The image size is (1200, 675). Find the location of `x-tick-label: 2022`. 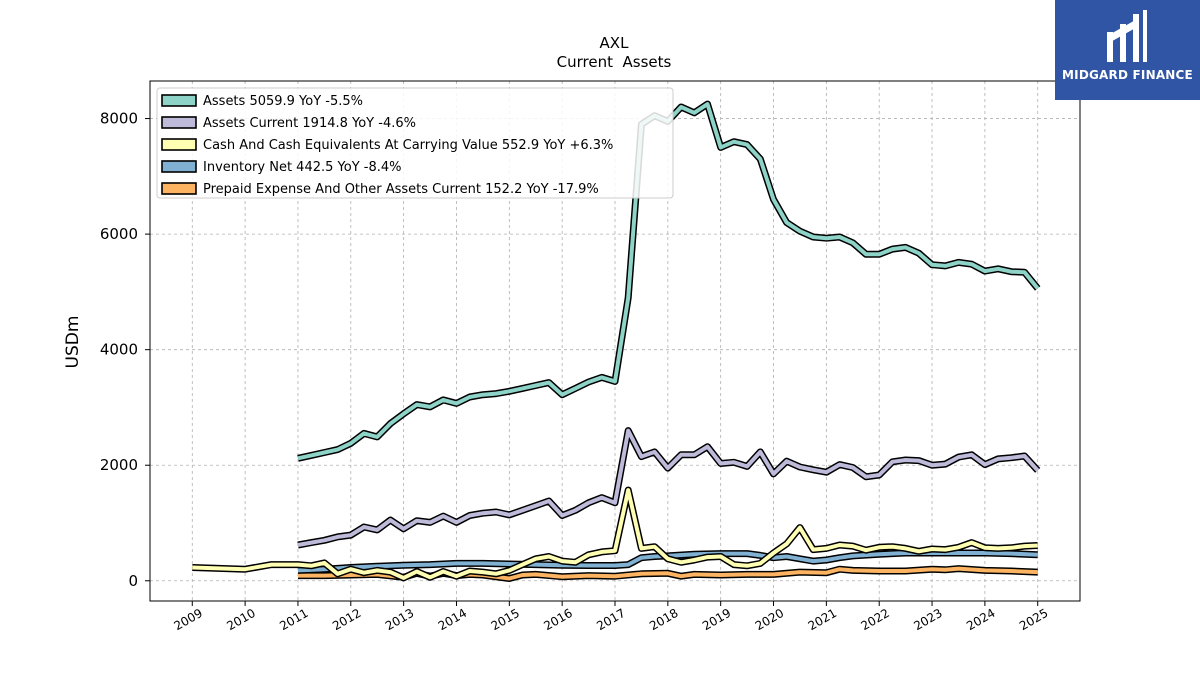

x-tick-label: 2022 is located at coordinates (874, 619).